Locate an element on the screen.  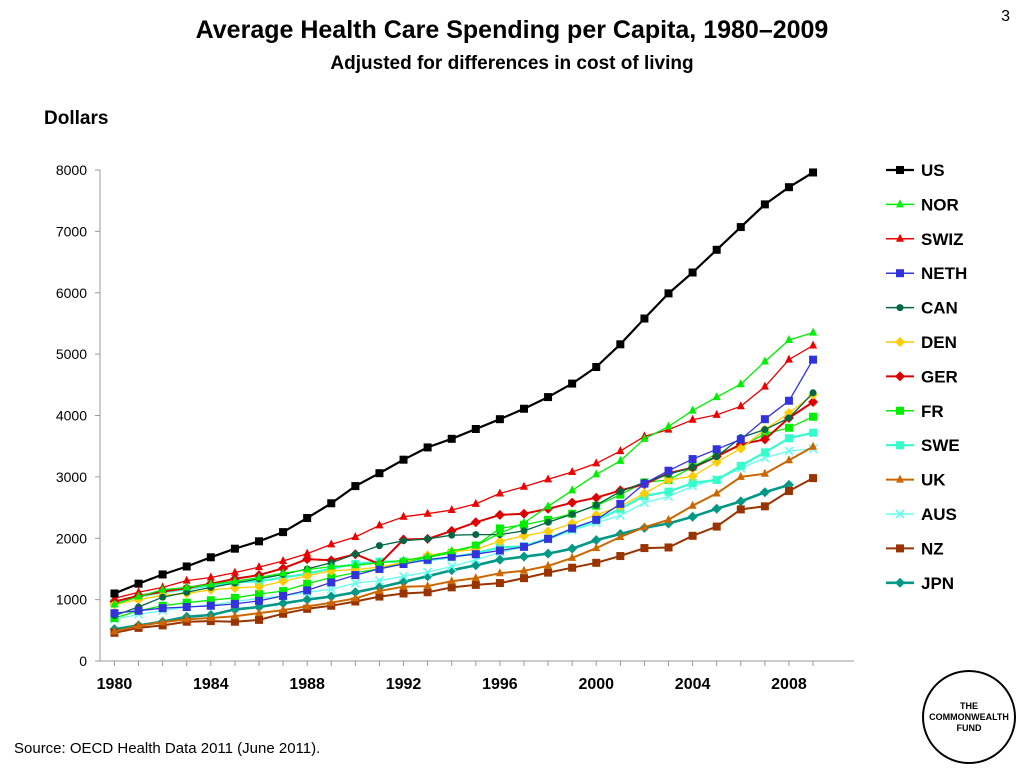
x-tick-label: 1996 is located at coordinates (500, 684).